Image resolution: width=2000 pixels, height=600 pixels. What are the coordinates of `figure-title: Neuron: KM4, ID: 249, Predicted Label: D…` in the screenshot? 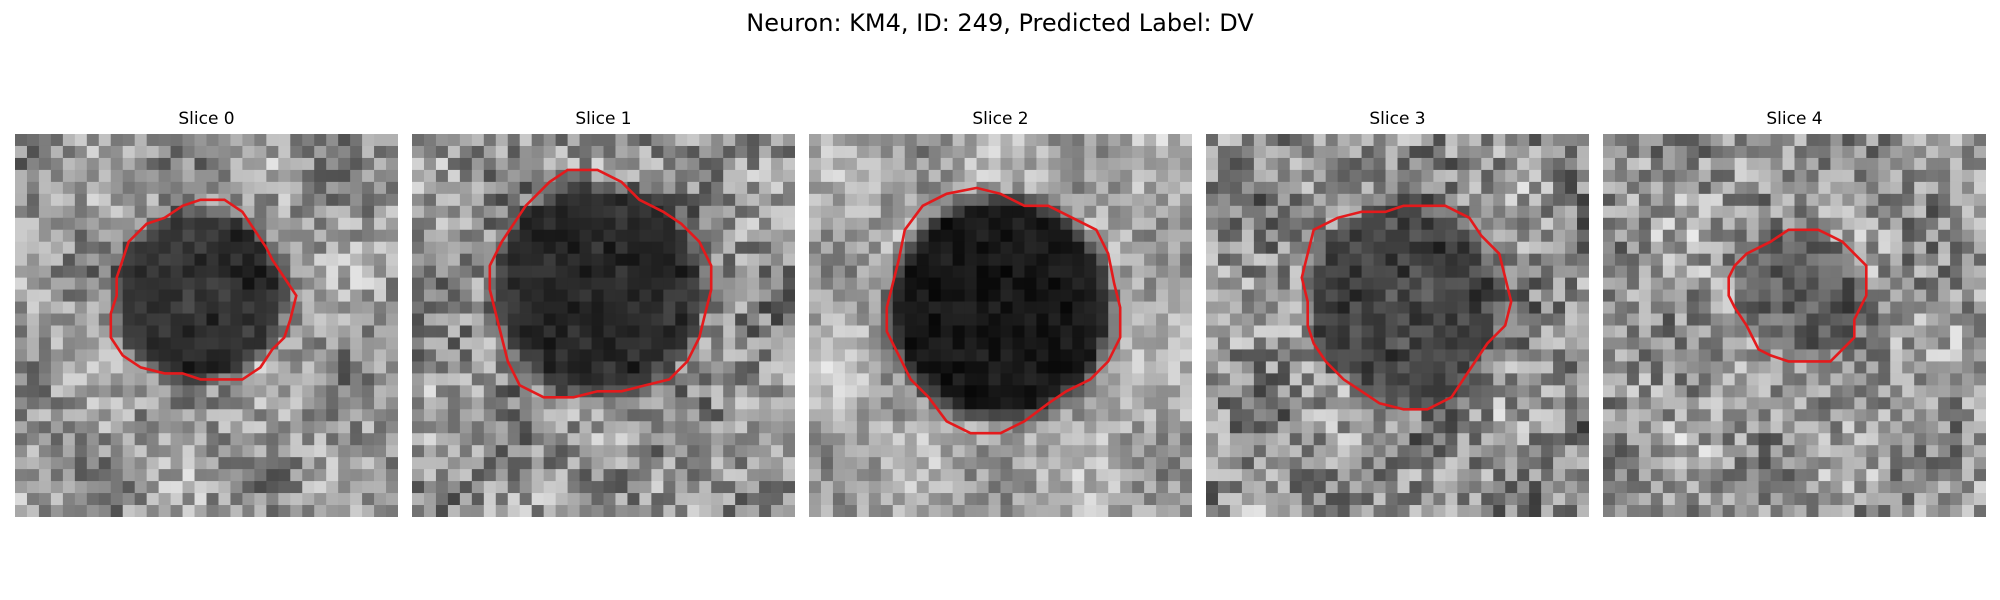 It's located at (1000, 23).